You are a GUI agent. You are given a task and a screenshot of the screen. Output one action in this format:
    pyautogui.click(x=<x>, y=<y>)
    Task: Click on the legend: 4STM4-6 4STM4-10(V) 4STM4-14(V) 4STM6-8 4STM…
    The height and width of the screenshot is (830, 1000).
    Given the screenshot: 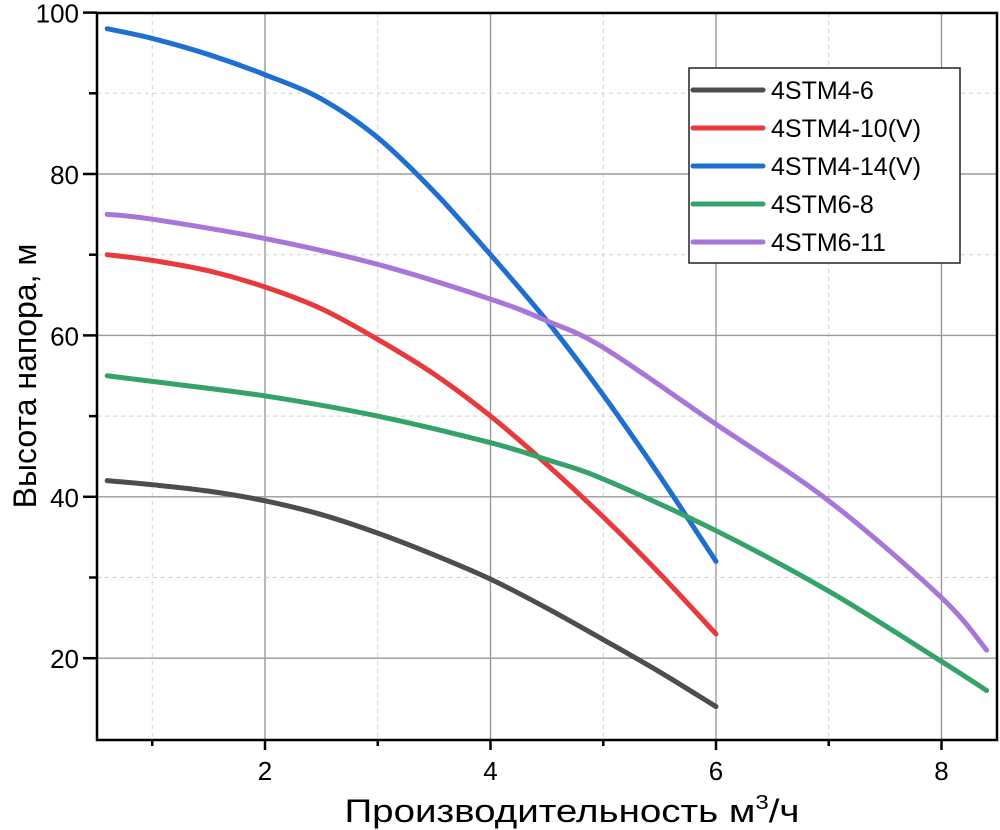 What is the action you would take?
    pyautogui.click(x=824, y=165)
    